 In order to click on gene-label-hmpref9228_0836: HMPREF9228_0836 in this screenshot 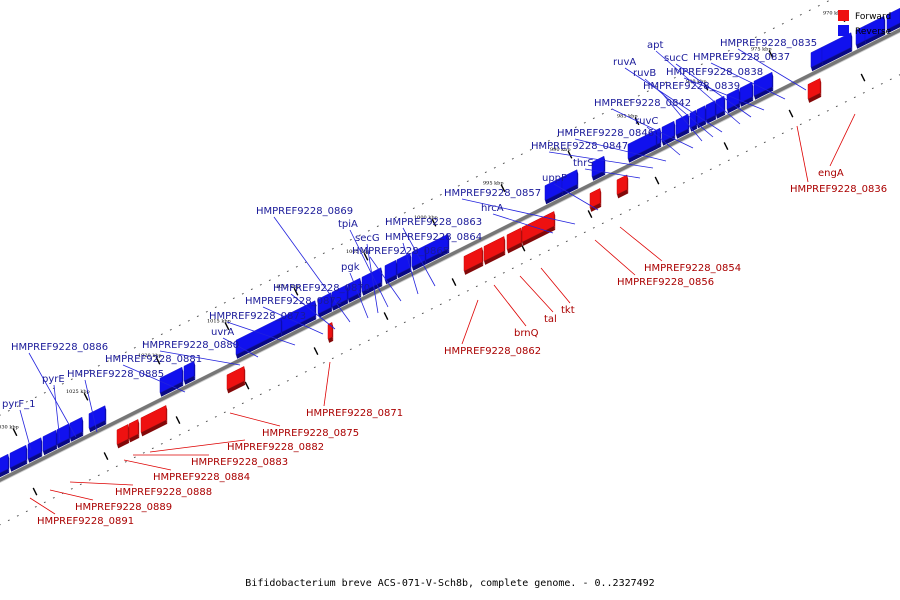, I will do `click(838, 189)`.